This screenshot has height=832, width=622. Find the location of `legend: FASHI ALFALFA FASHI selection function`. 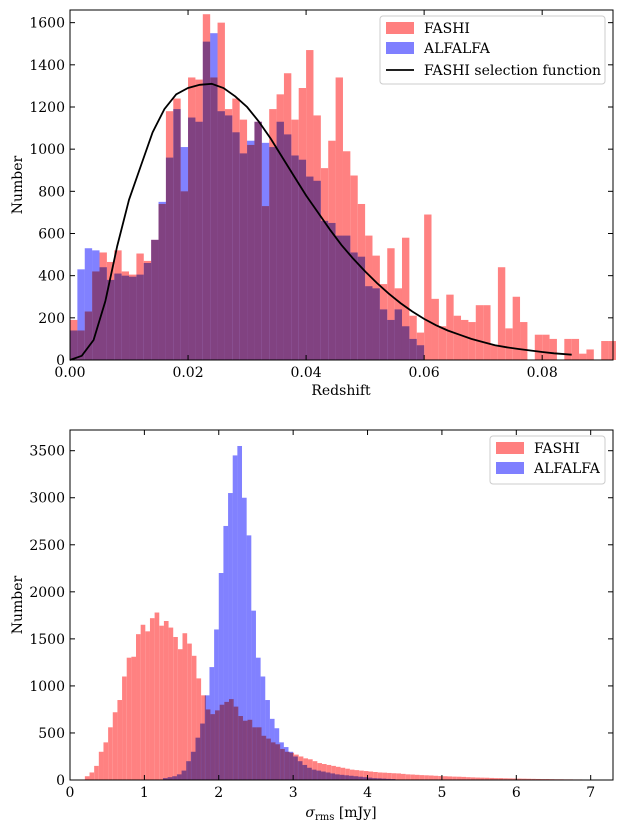

legend: FASHI ALFALFA FASHI selection function is located at coordinates (492, 50).